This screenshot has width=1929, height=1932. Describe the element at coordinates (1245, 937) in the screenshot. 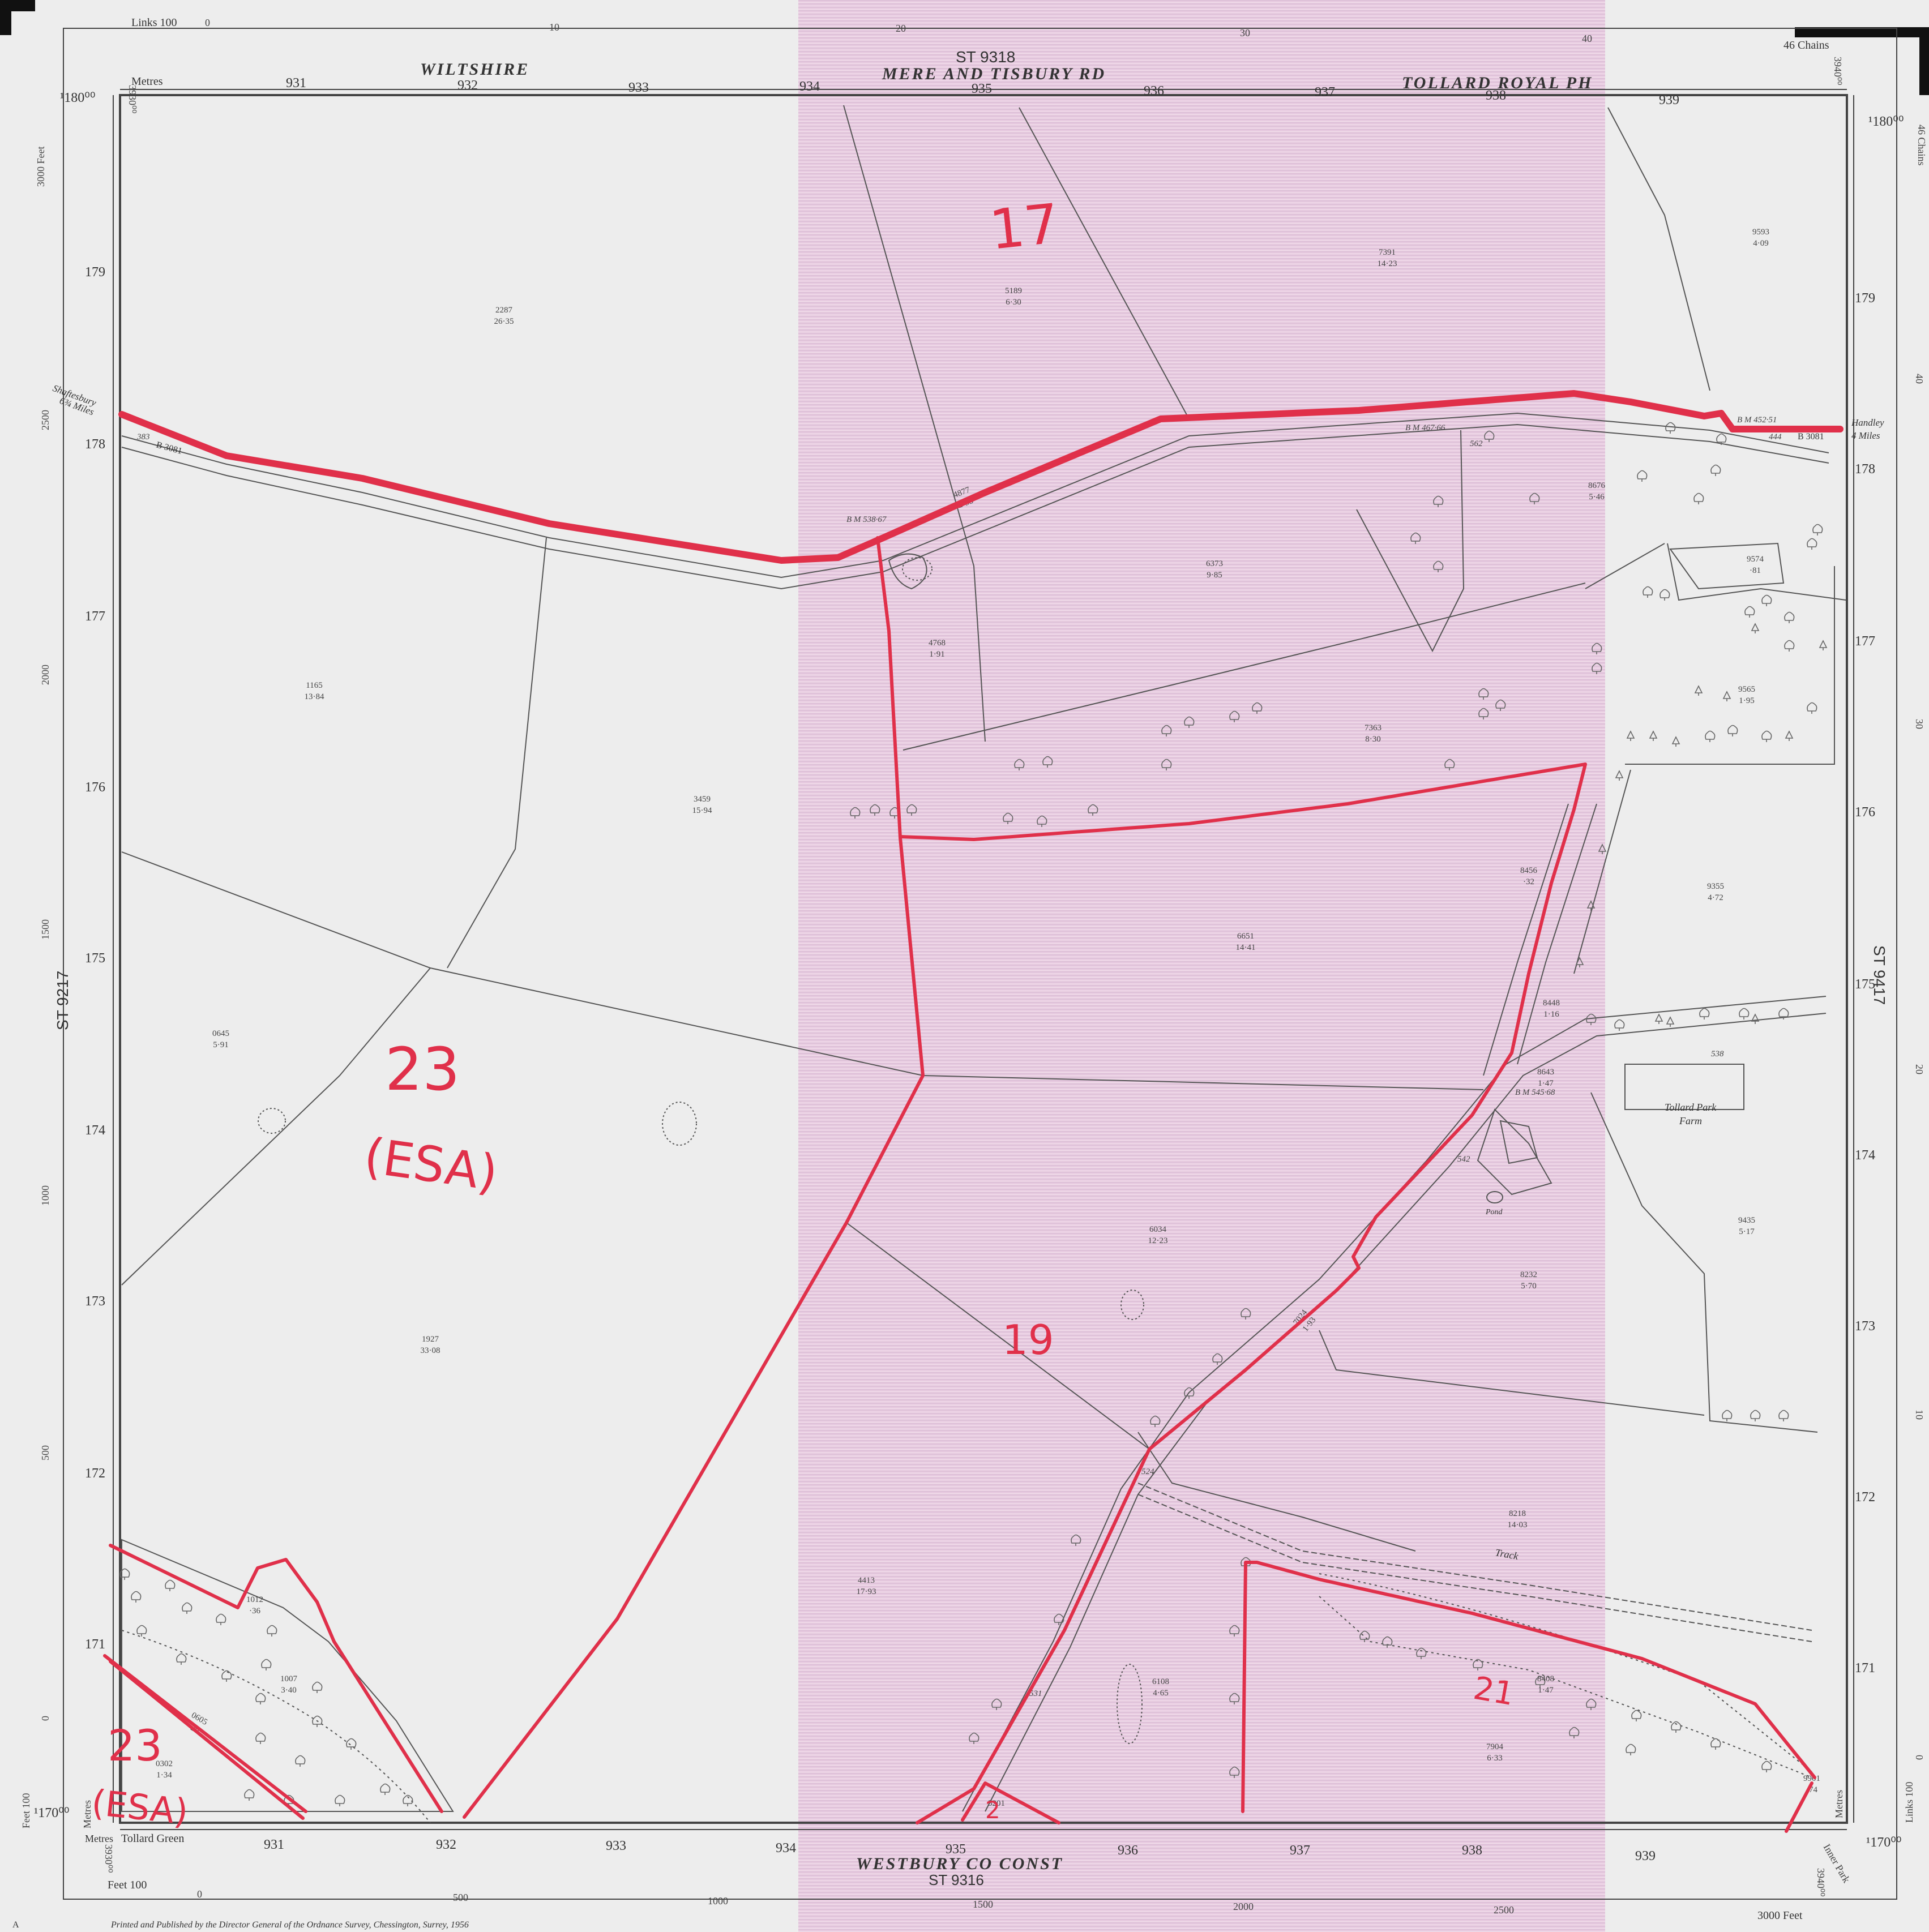

I see `parcel-number: 6651` at that location.